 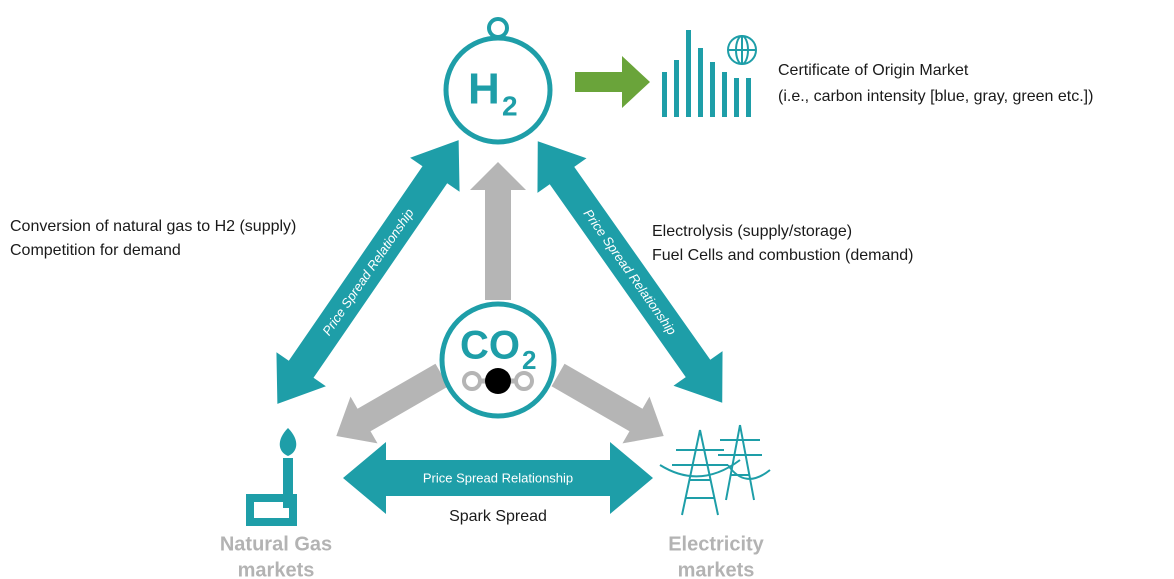 What do you see at coordinates (498, 381) in the screenshot?
I see `molecule-icon` at bounding box center [498, 381].